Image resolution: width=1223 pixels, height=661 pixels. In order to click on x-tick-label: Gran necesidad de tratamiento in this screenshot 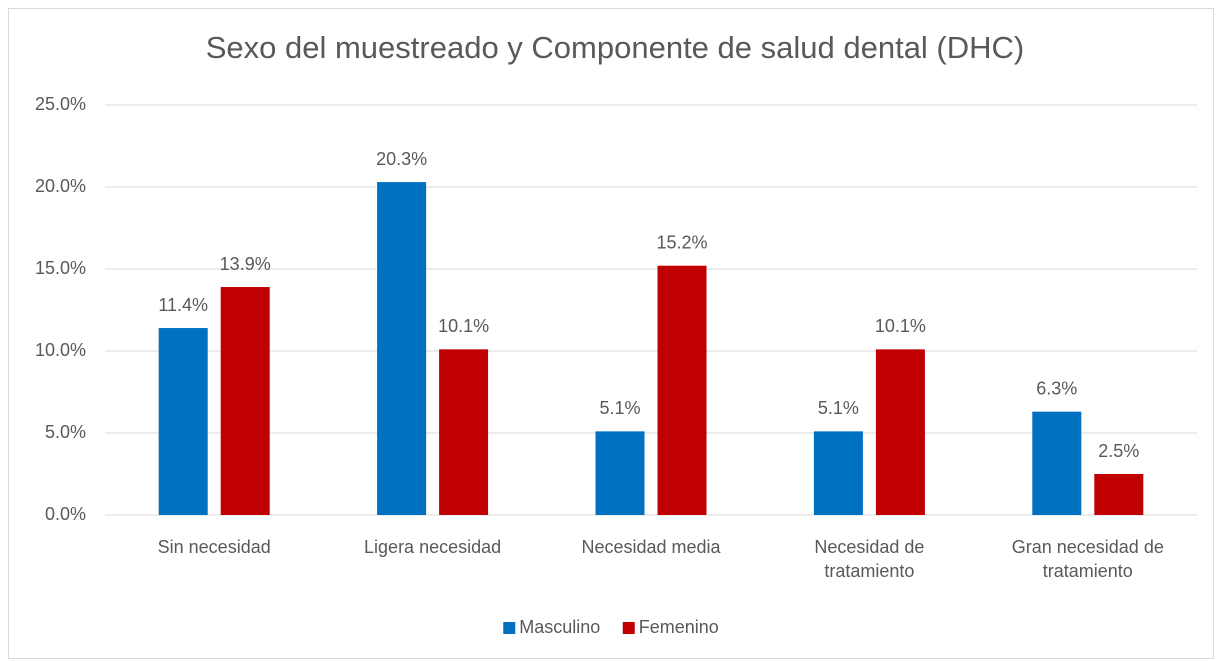, I will do `click(1087, 559)`.